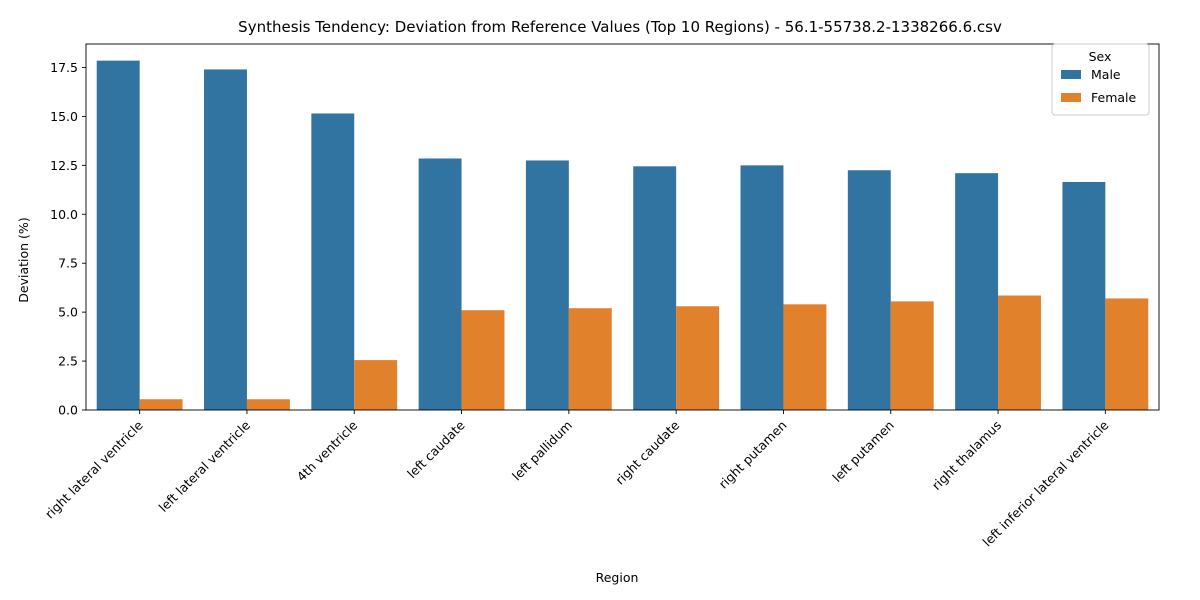  I want to click on legend-swatch-female, so click(1071, 97).